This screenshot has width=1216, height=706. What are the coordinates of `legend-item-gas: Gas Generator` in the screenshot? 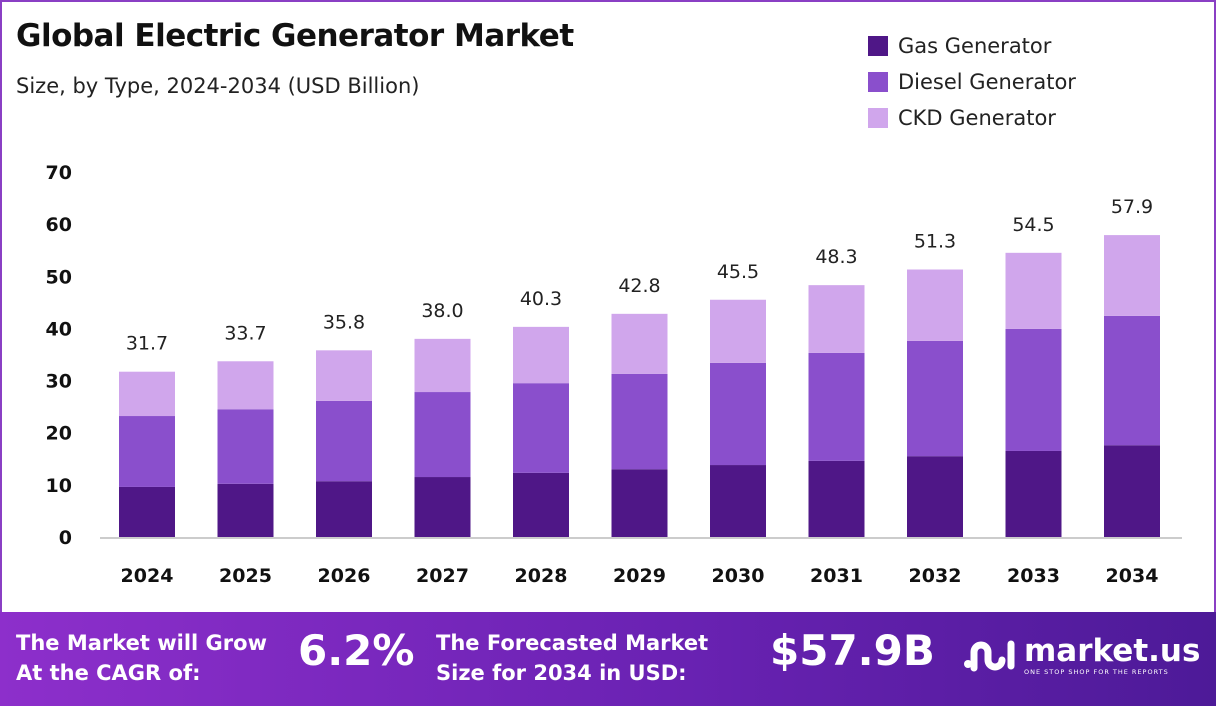 It's located at (972, 46).